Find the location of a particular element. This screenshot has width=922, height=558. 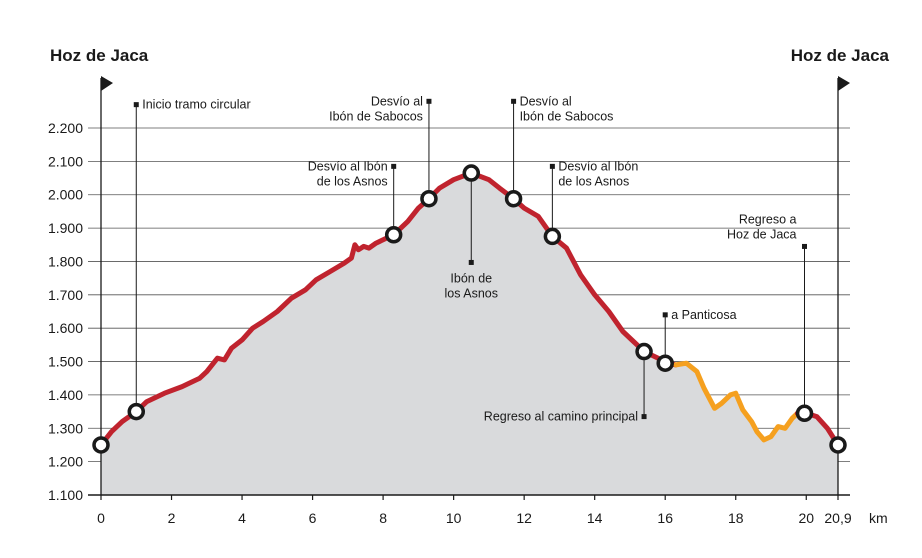

end-title: Hoz de Jaca is located at coordinates (840, 55).